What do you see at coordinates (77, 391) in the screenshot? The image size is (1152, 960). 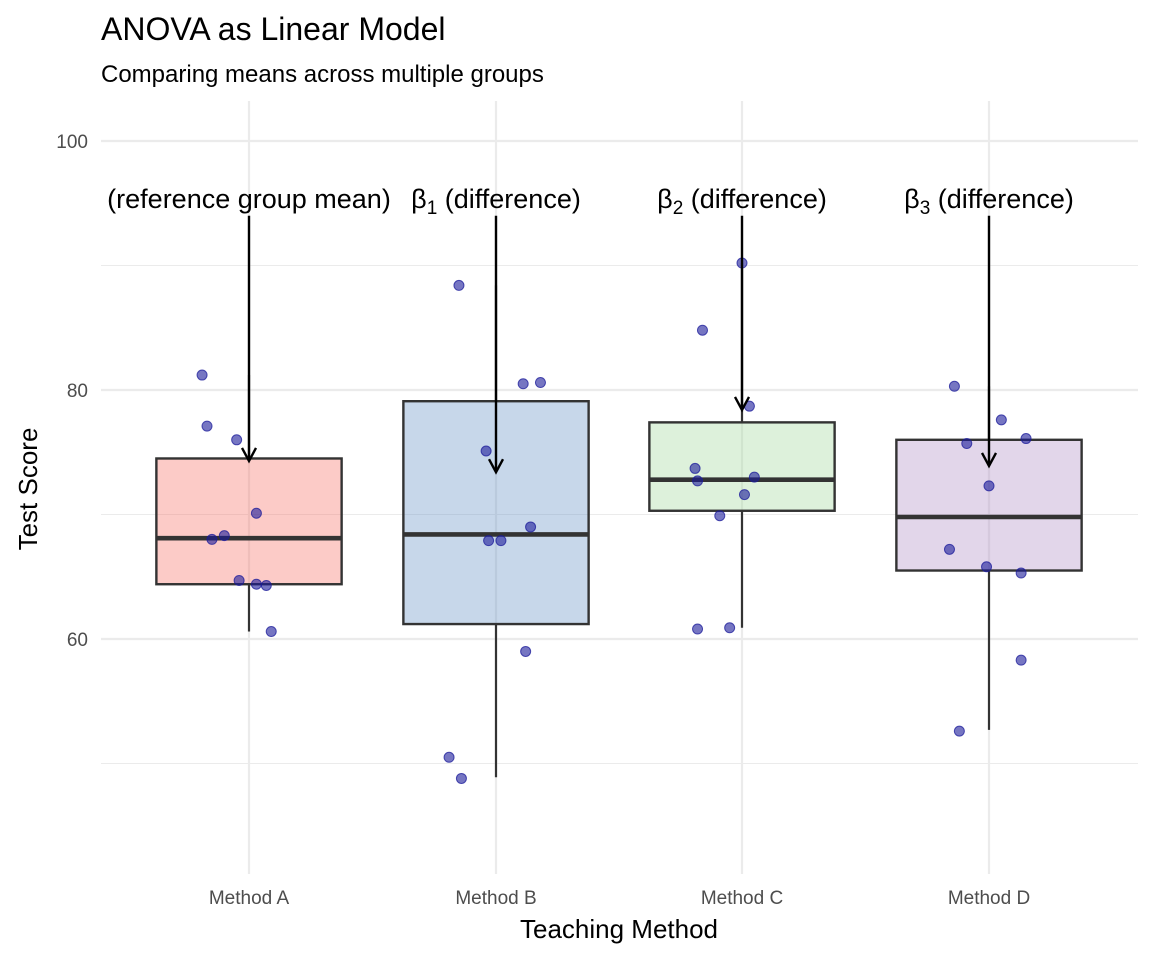 I see `y-tick-label: 80` at bounding box center [77, 391].